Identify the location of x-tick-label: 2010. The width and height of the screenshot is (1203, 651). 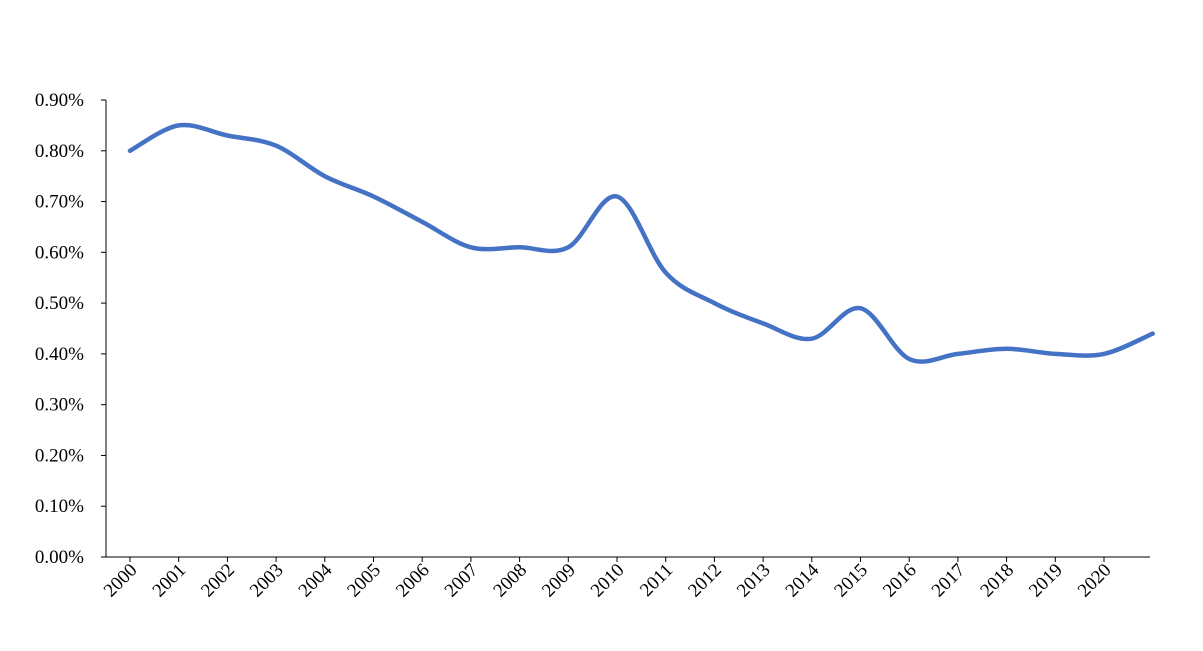
(608, 581).